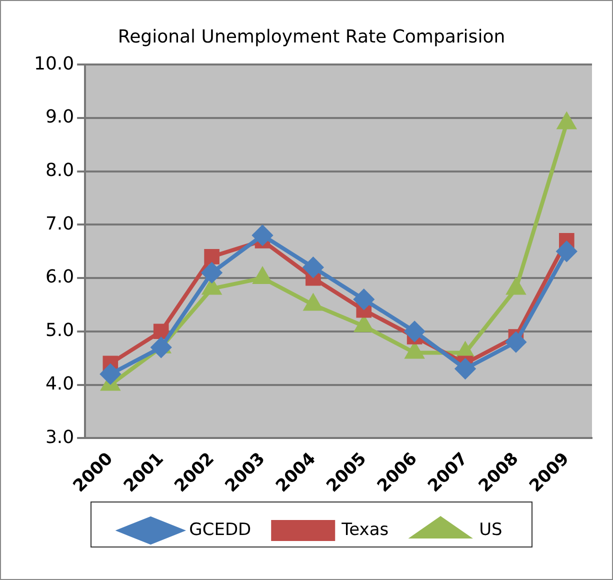 Image resolution: width=613 pixels, height=580 pixels. I want to click on y-tick-label: 5.0, so click(59, 331).